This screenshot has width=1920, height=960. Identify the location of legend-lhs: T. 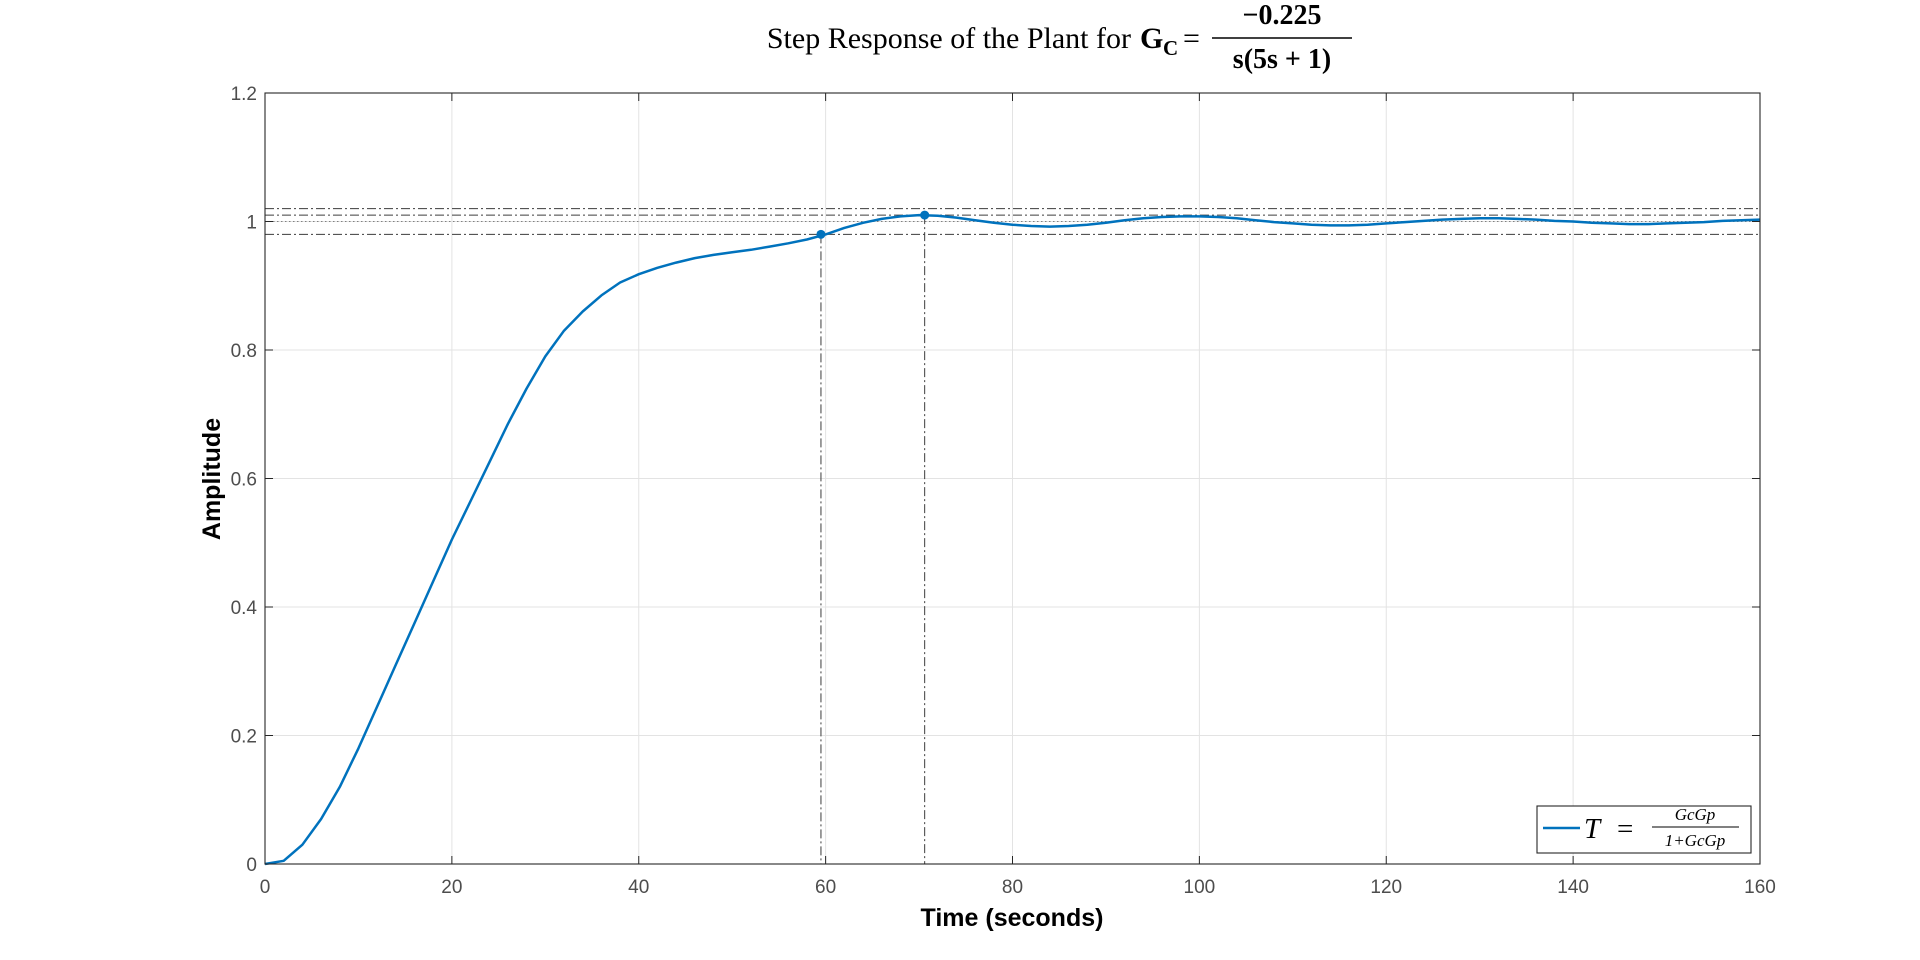
(1593, 829).